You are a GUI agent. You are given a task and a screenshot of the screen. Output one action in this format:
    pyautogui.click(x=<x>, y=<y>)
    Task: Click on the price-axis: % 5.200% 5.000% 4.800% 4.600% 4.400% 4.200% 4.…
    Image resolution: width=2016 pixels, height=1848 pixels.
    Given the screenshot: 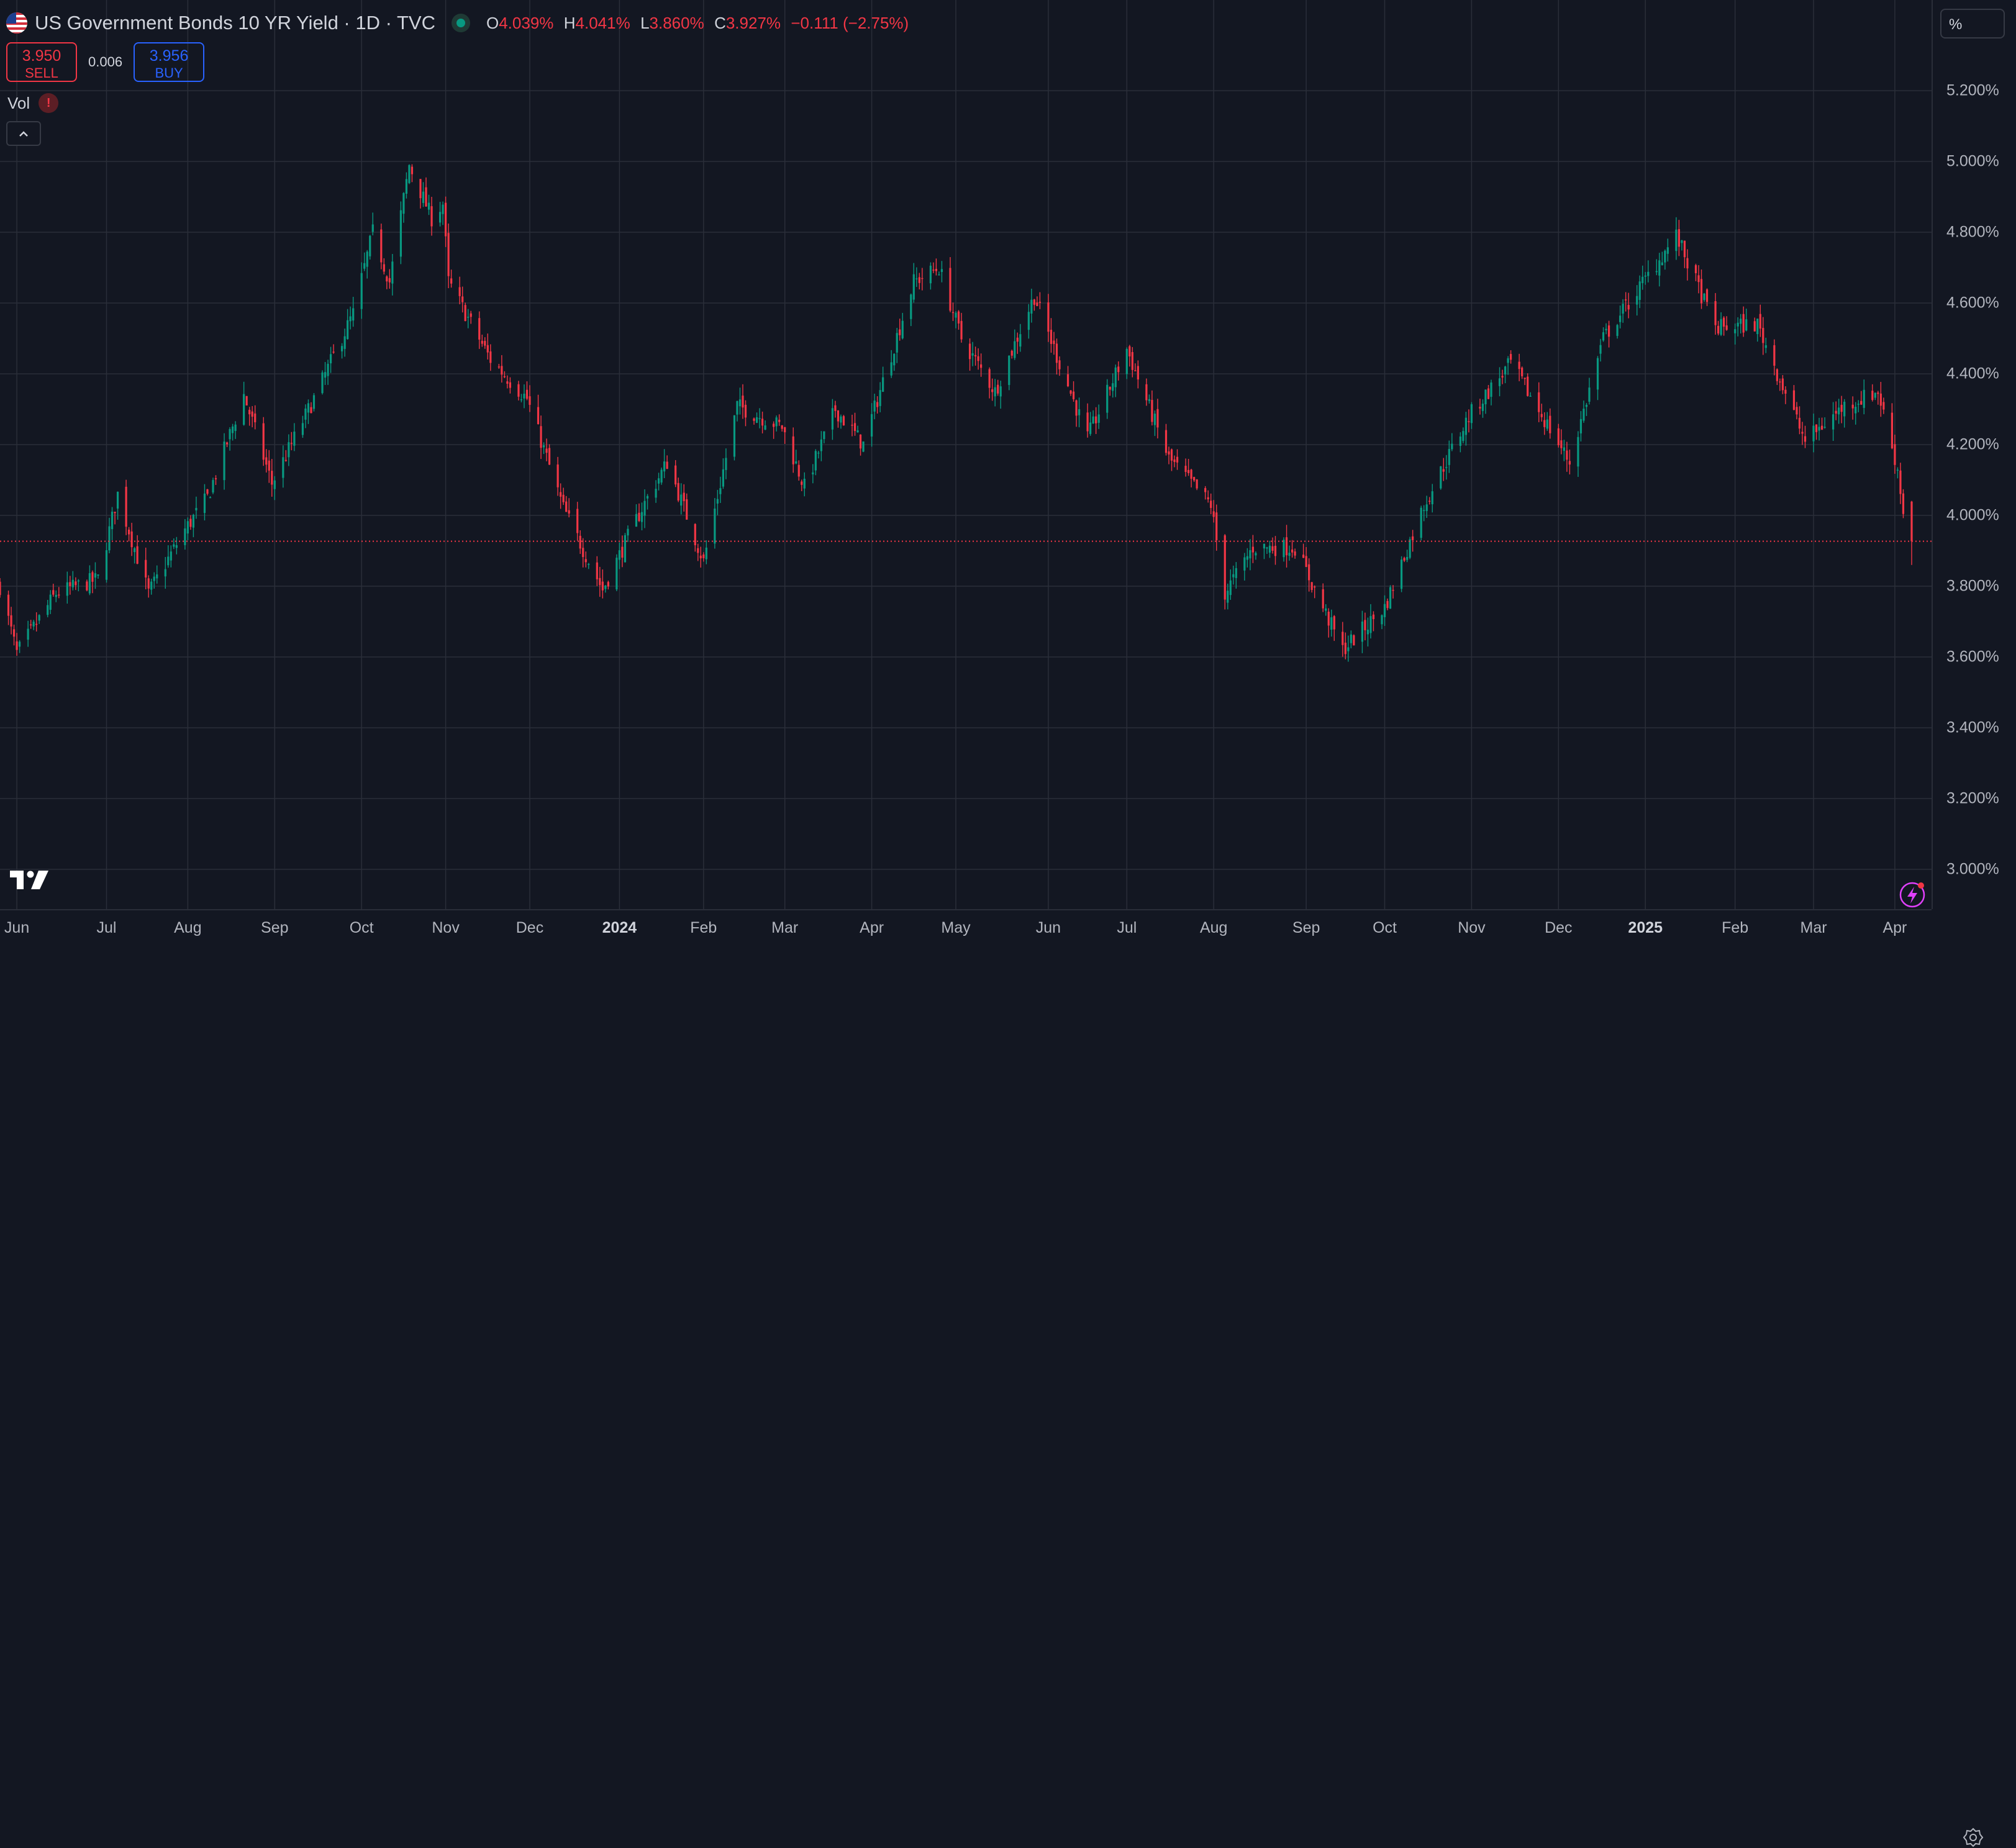 What is the action you would take?
    pyautogui.click(x=1974, y=454)
    